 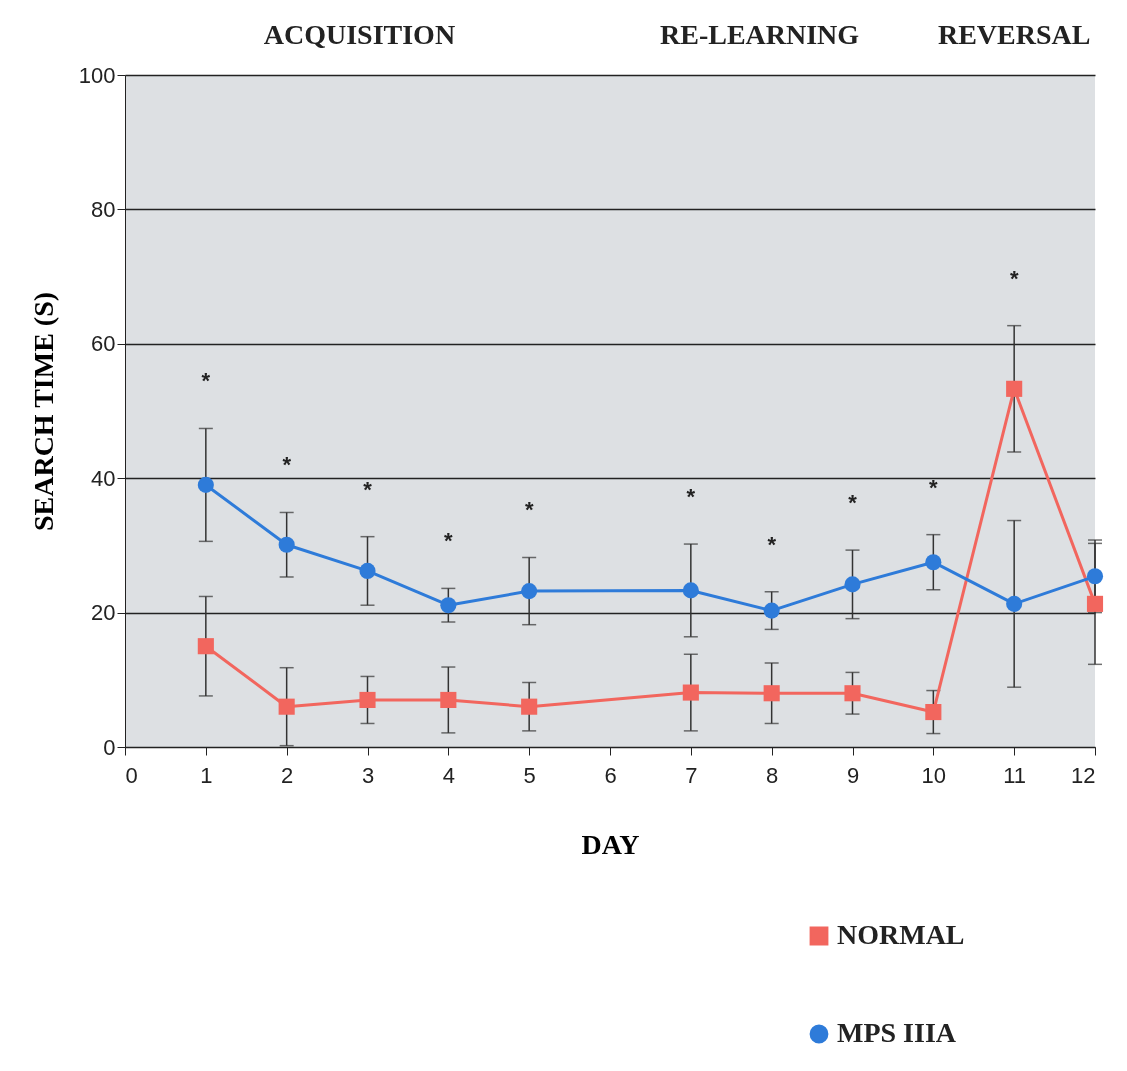 What do you see at coordinates (853, 775) in the screenshot?
I see `x-tick-label: 9` at bounding box center [853, 775].